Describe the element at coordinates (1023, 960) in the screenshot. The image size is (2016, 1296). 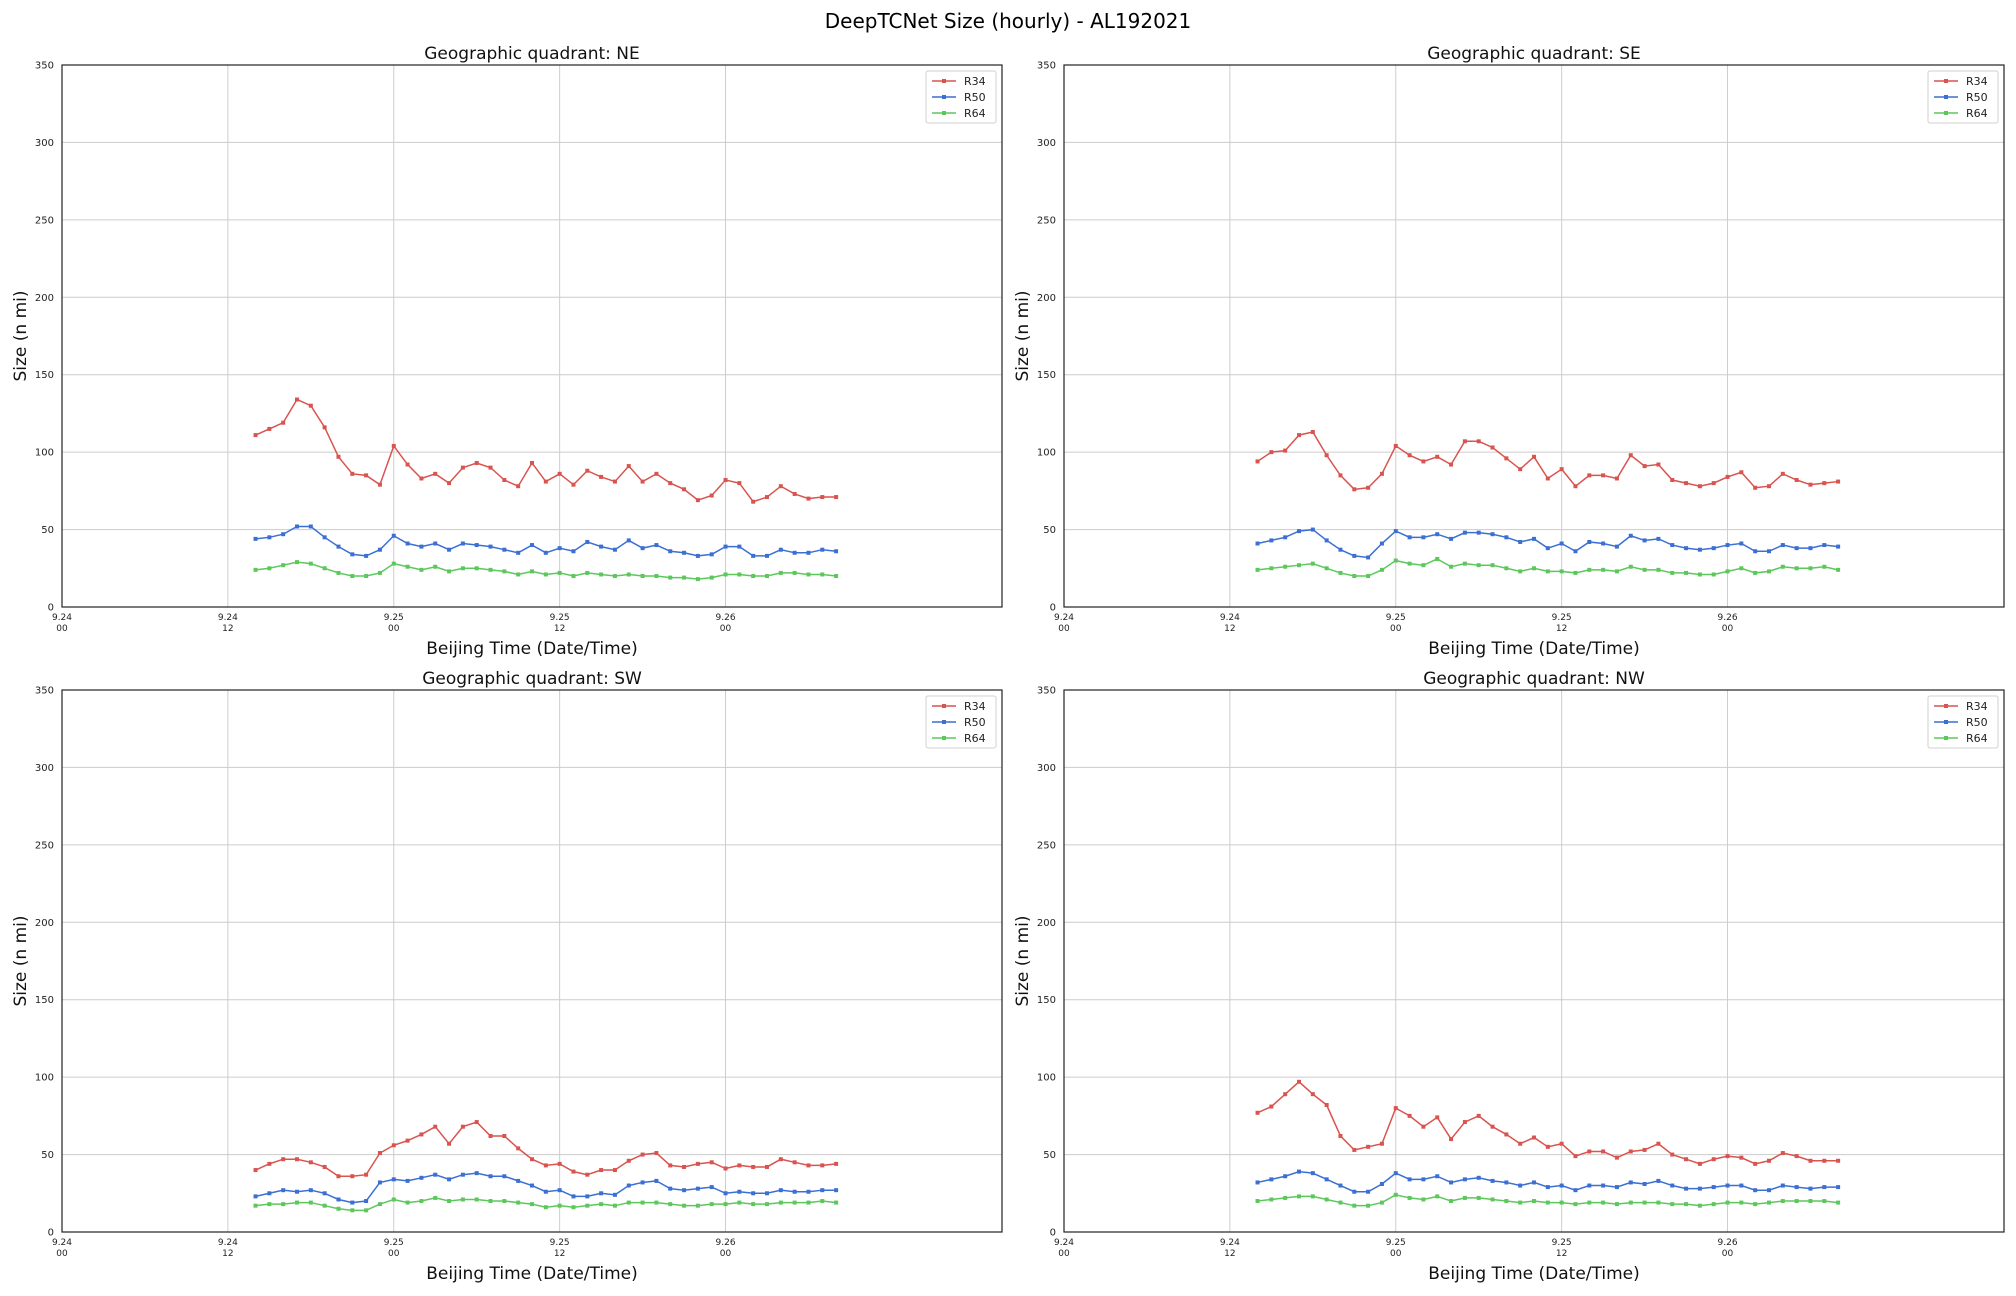
I see `y-axis-label: Size (n mi)` at that location.